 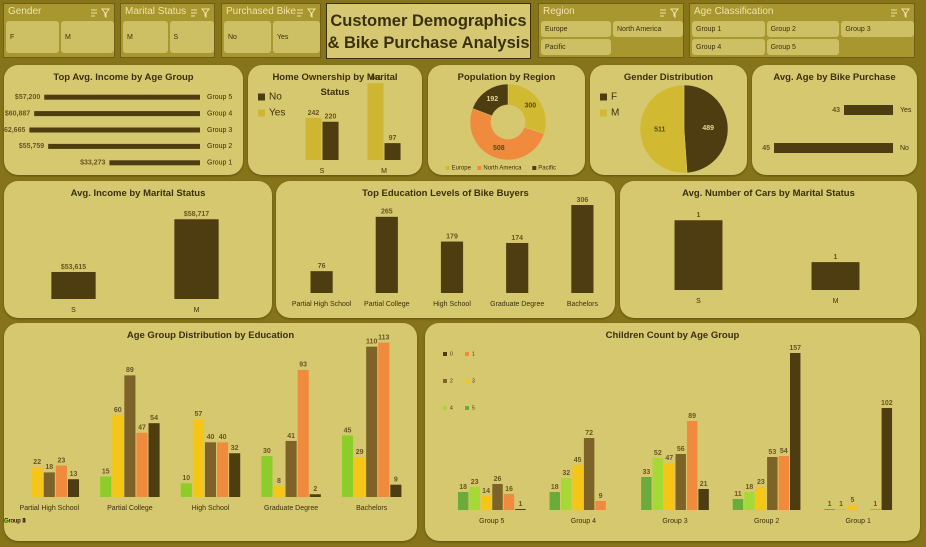 What do you see at coordinates (576, 47) in the screenshot?
I see `slicer-item: Pacific` at bounding box center [576, 47].